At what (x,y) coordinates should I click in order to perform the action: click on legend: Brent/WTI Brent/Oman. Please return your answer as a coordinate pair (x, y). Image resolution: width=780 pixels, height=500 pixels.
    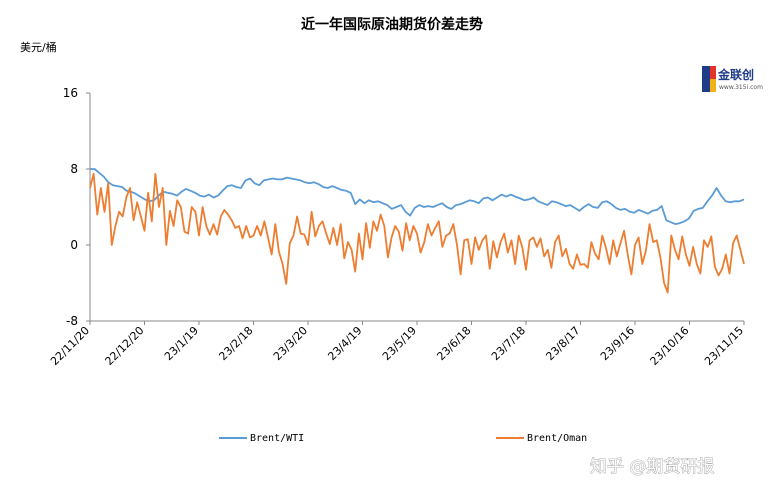
    Looking at the image, I should click on (403, 438).